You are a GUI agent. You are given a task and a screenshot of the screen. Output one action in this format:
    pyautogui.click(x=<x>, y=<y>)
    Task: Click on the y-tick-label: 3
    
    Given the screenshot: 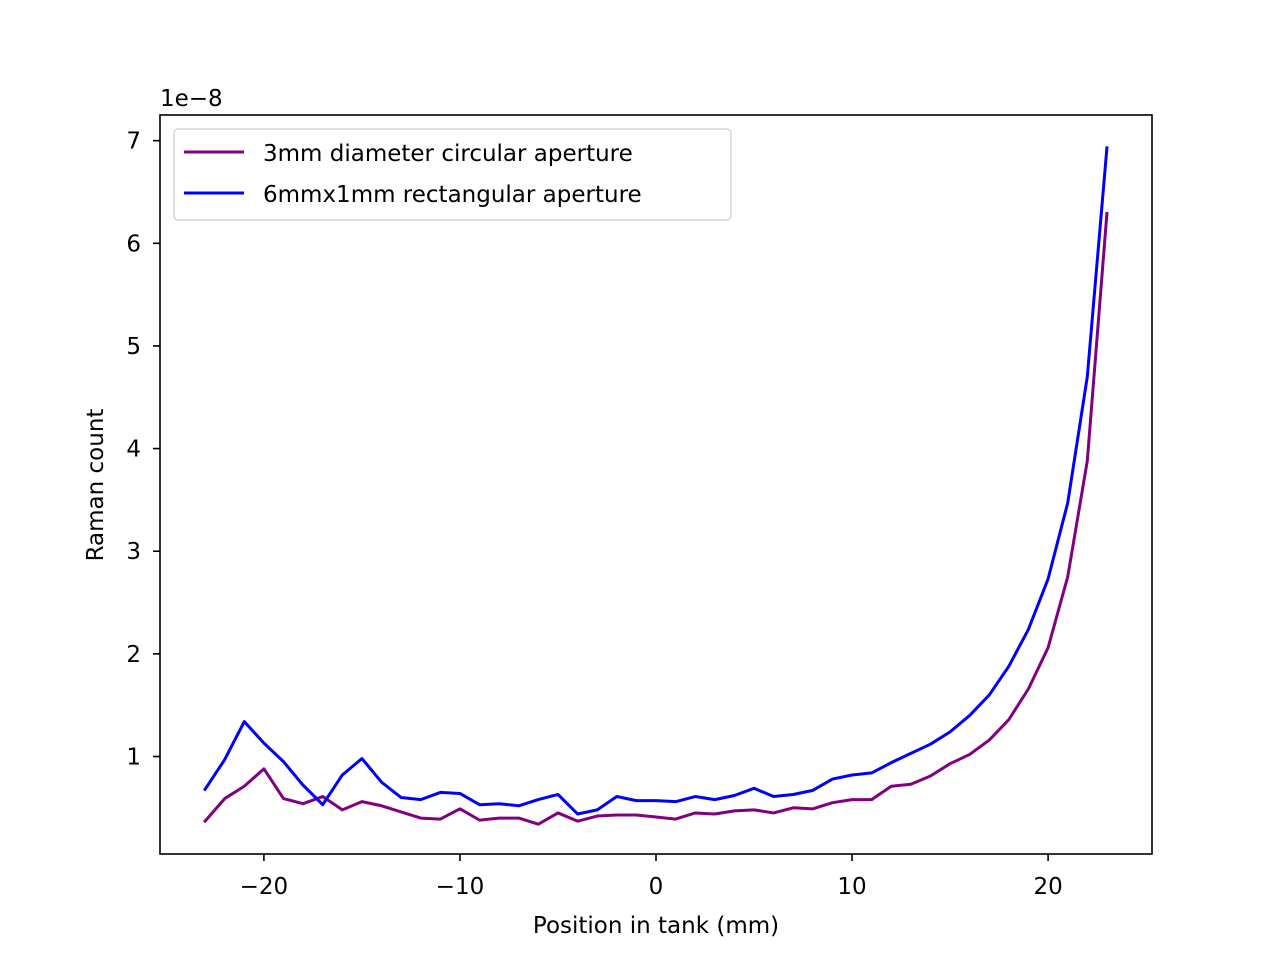 What is the action you would take?
    pyautogui.click(x=133, y=552)
    